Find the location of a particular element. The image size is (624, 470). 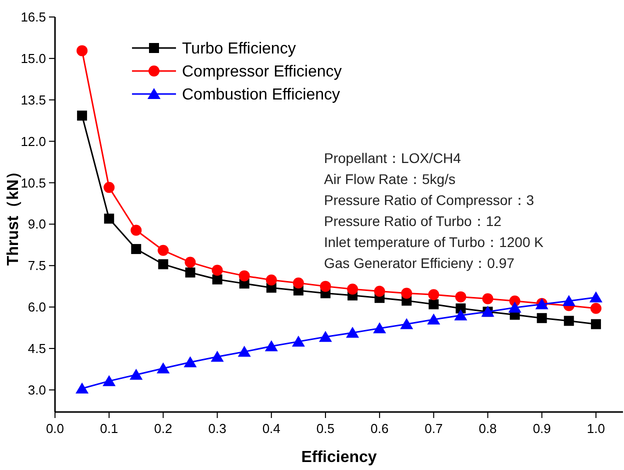

y-tick-label: 16.5 is located at coordinates (33, 17).